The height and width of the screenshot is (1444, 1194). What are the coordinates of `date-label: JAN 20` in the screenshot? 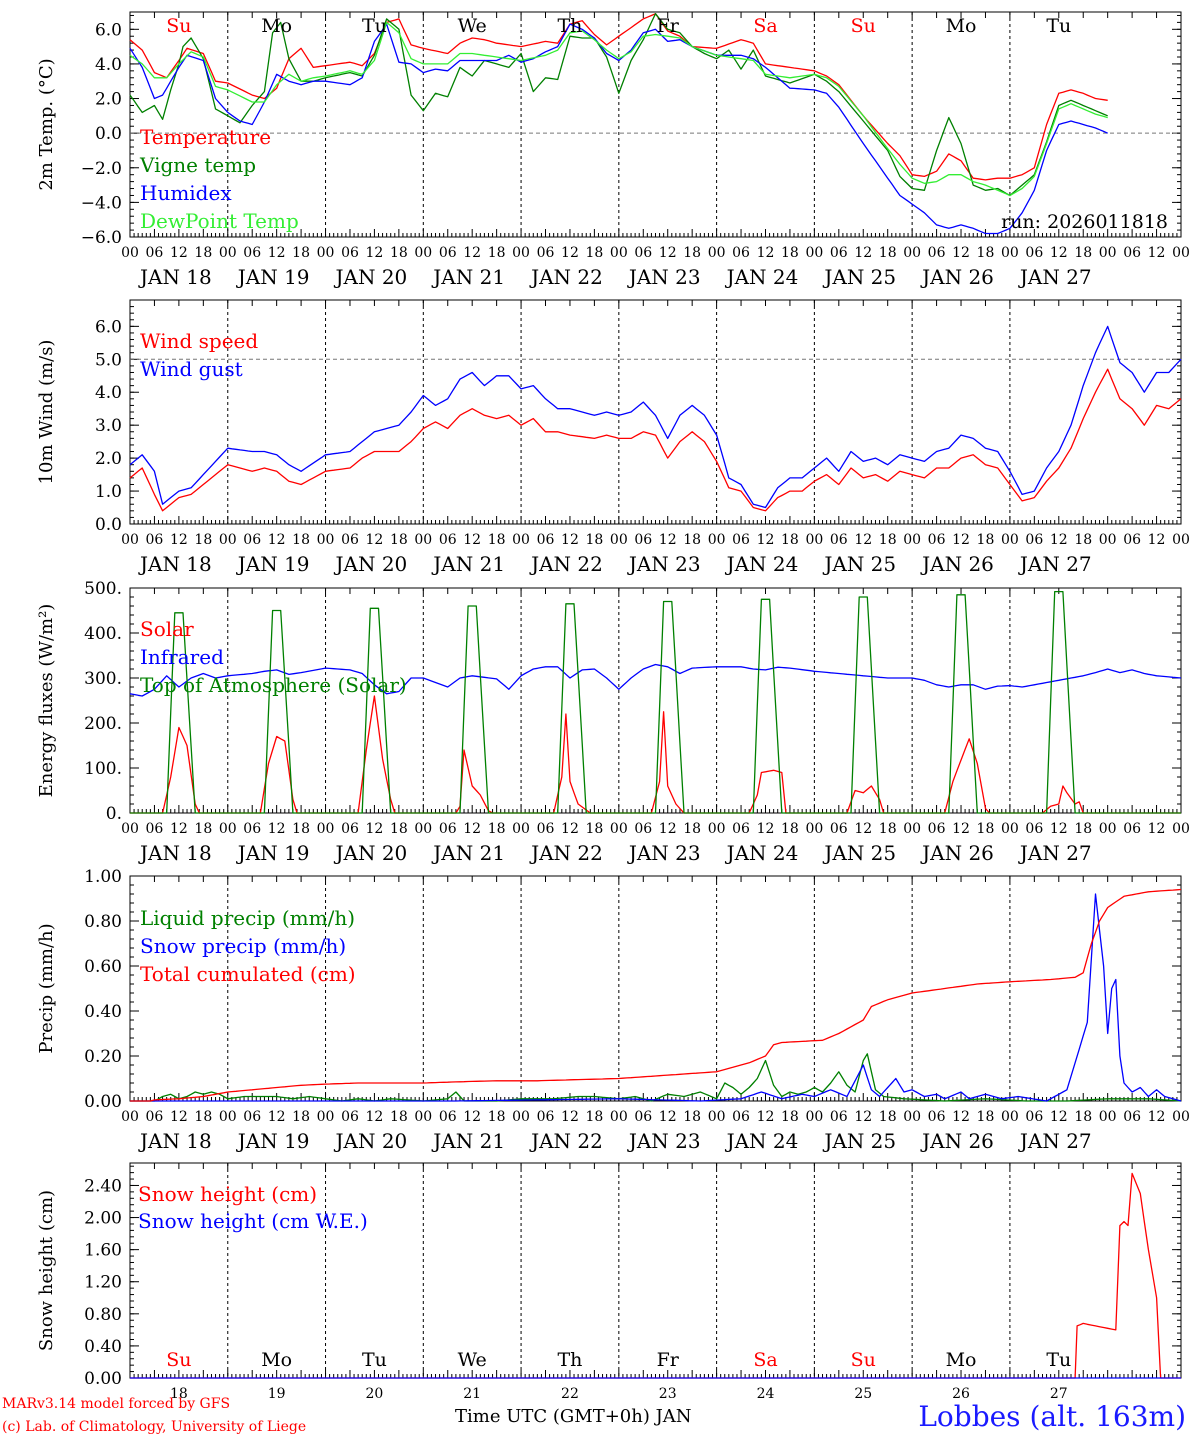 It's located at (371, 1141).